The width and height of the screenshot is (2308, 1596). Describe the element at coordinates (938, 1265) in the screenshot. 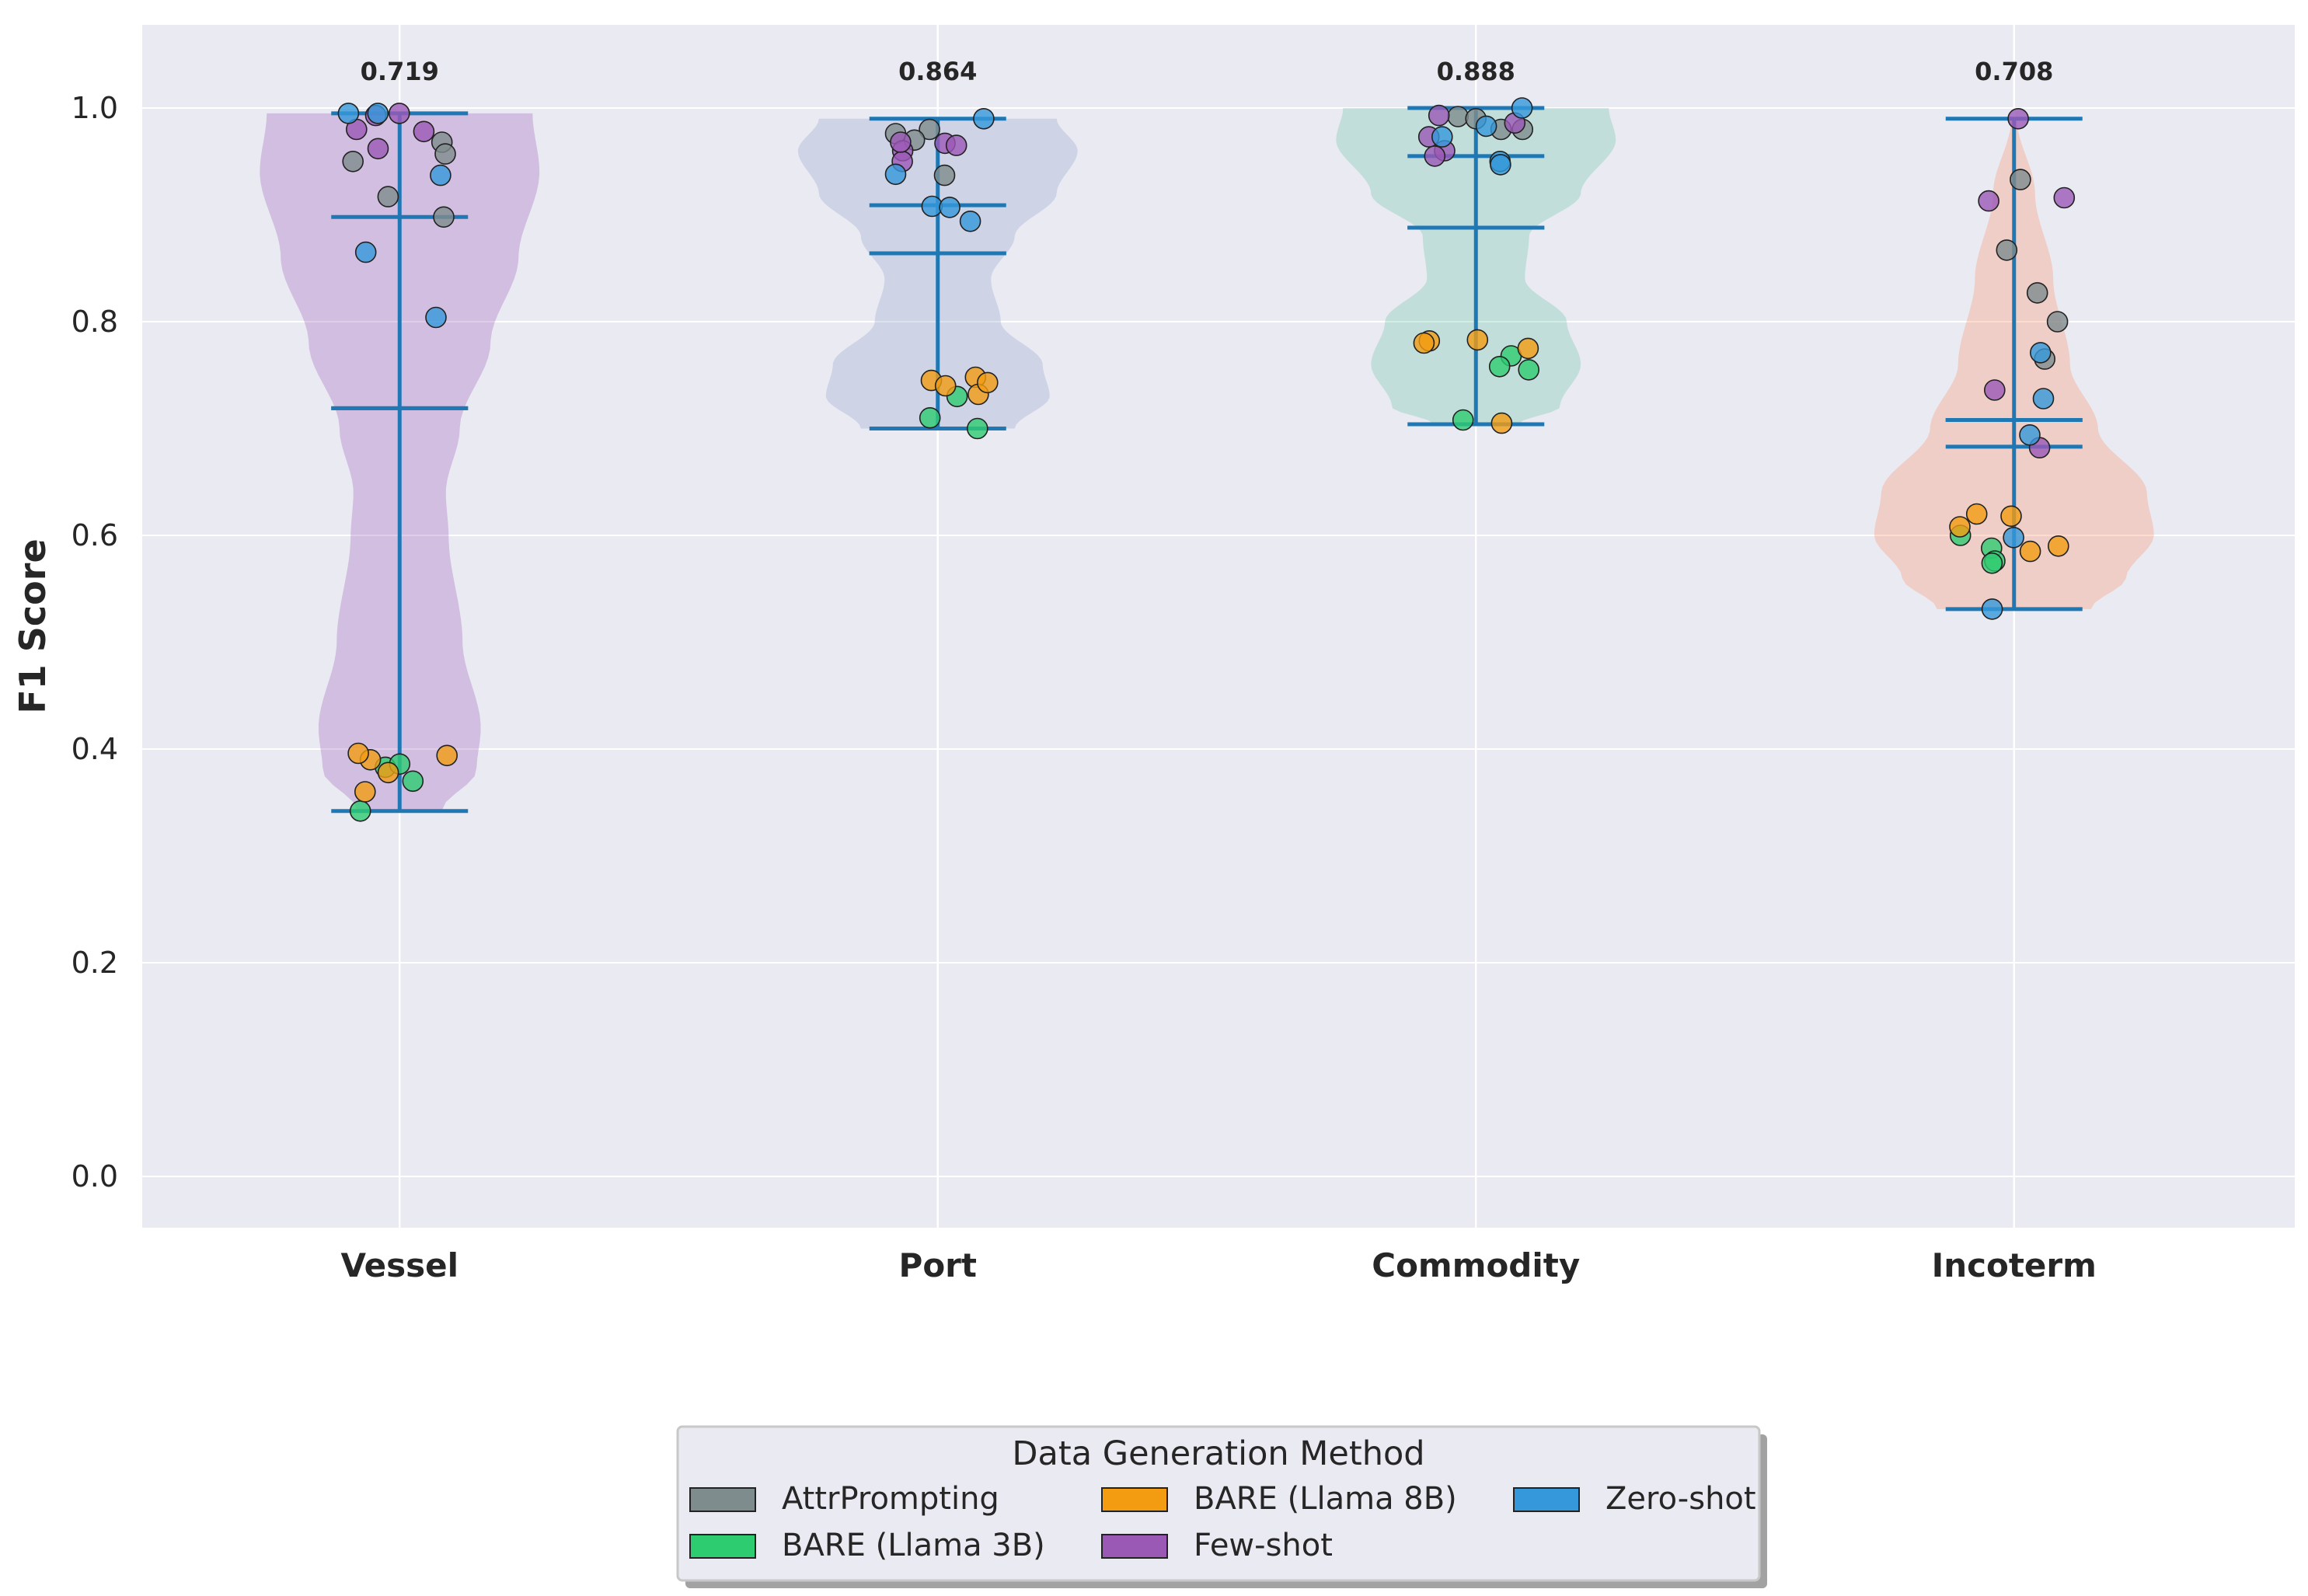

I see `x-category-label: Port` at that location.